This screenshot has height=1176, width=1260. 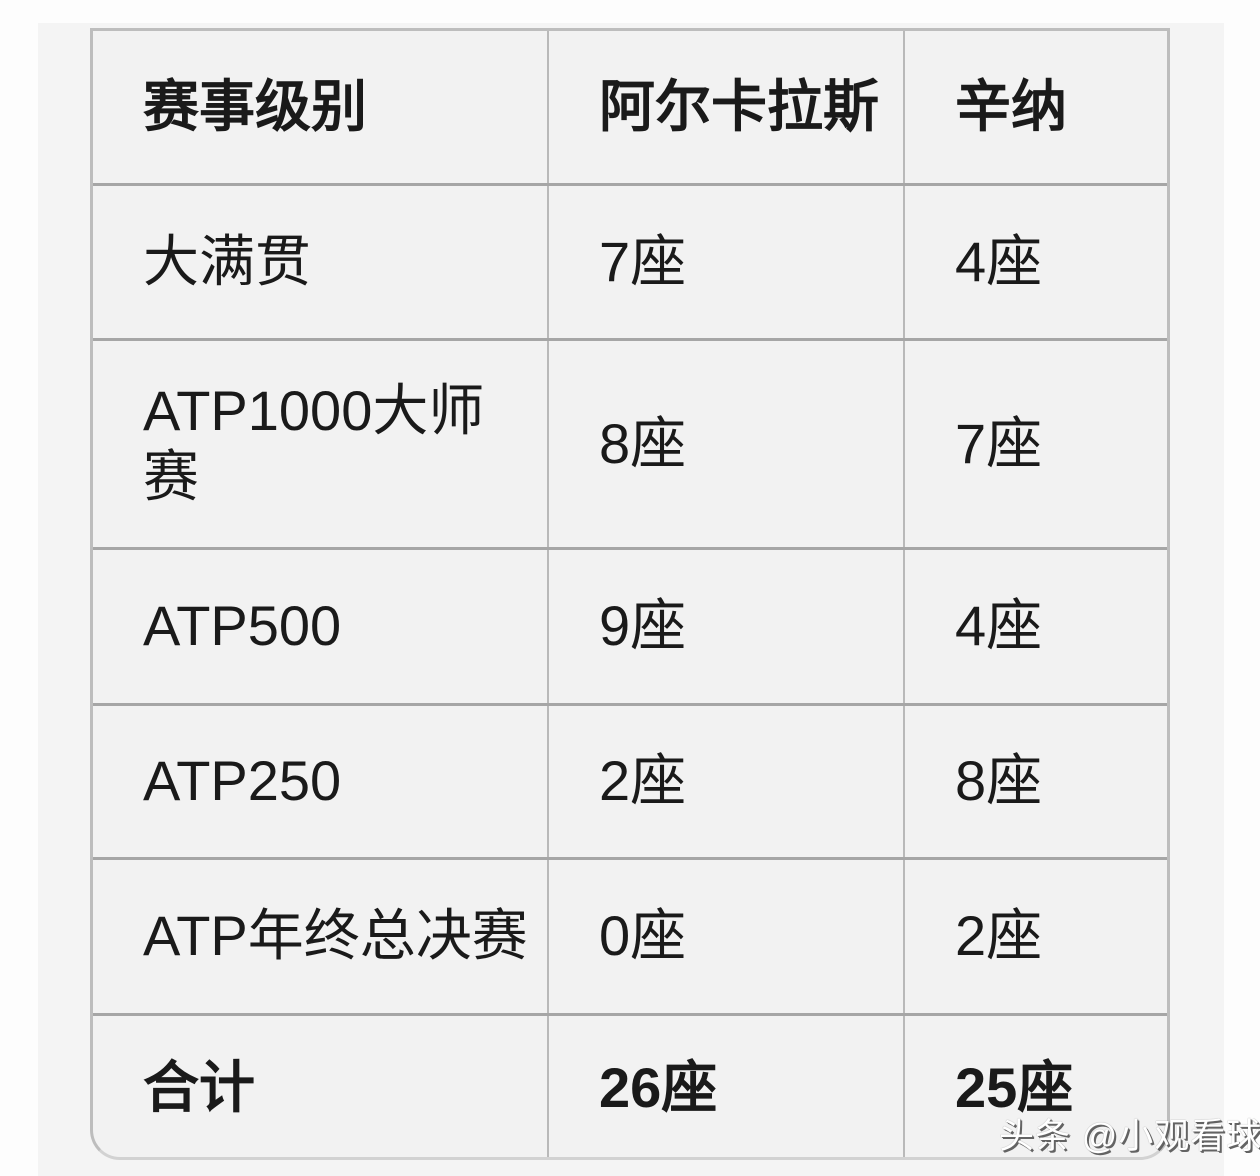 What do you see at coordinates (725, 780) in the screenshot?
I see `cell-alcaraz-value: 2座` at bounding box center [725, 780].